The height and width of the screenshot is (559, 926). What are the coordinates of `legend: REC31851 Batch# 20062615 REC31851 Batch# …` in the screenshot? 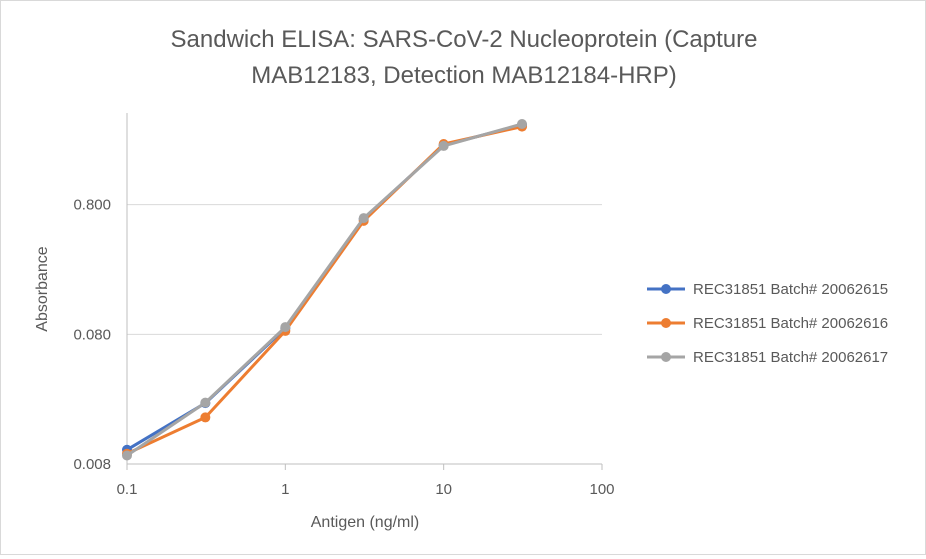 It's located at (767, 323).